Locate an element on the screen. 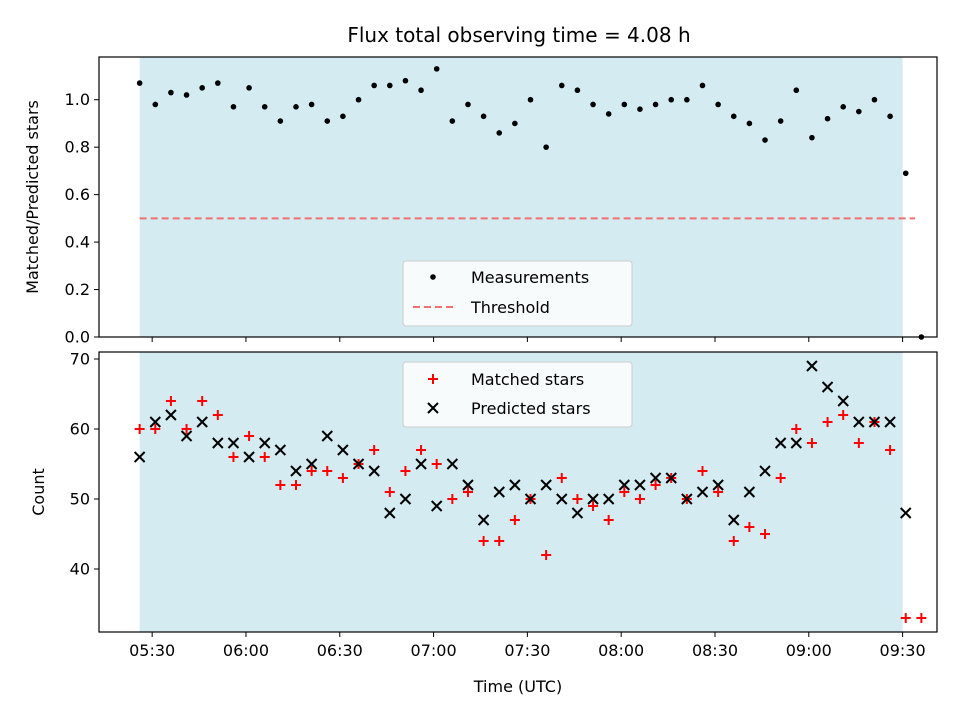 The height and width of the screenshot is (720, 960). top-legend-box is located at coordinates (517, 293).